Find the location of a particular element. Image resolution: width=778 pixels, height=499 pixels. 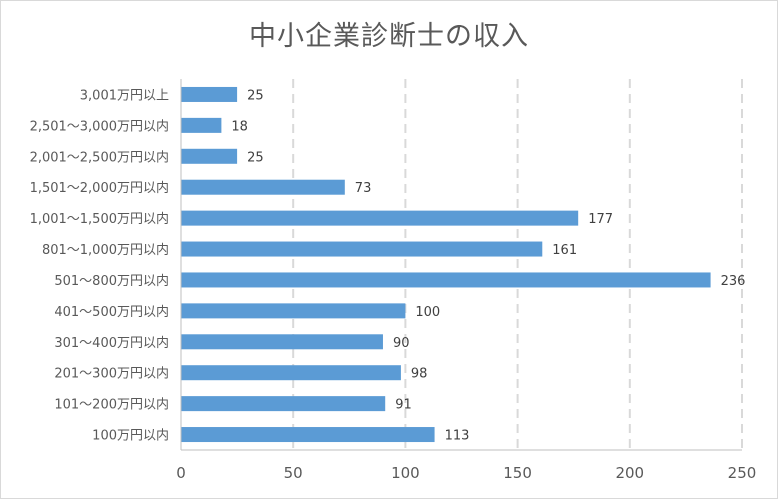

category-label: 301～400万円以内 is located at coordinates (111, 343).